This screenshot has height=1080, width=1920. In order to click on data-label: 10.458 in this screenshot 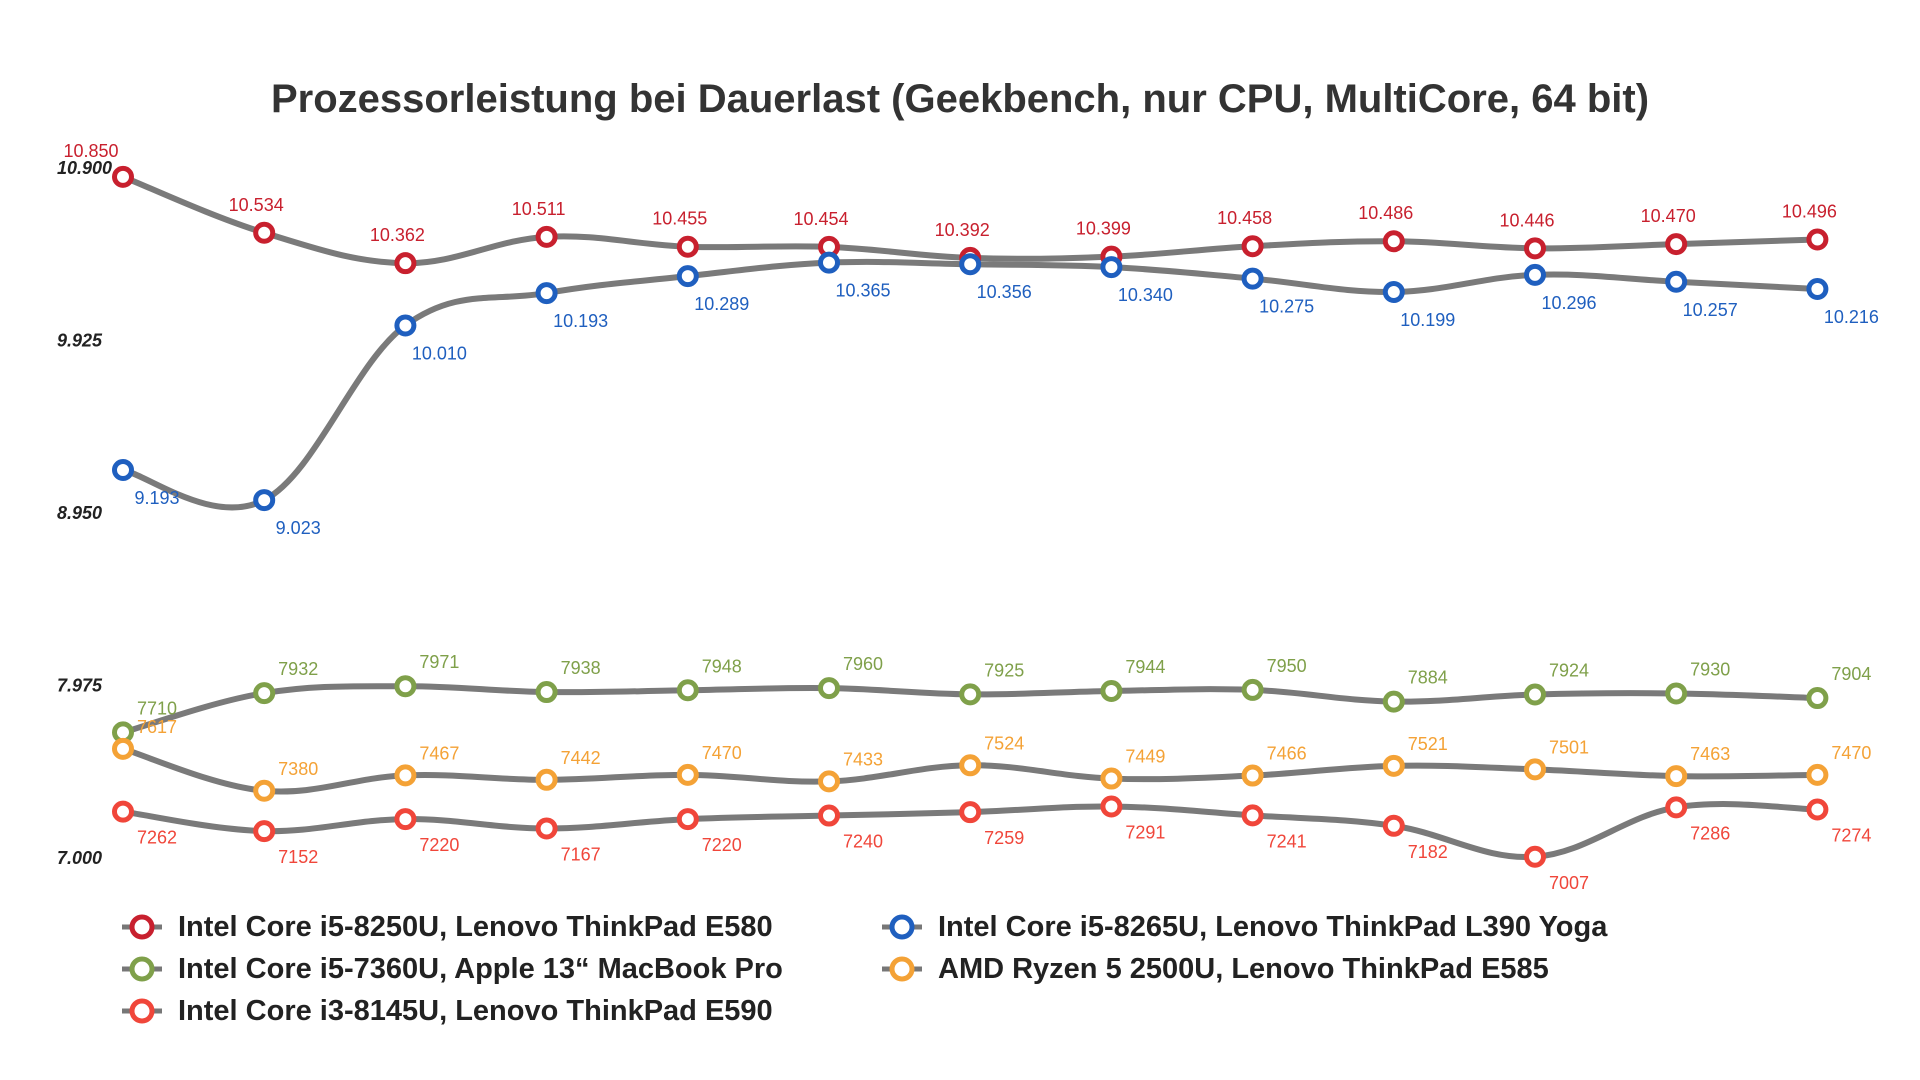, I will do `click(1244, 218)`.